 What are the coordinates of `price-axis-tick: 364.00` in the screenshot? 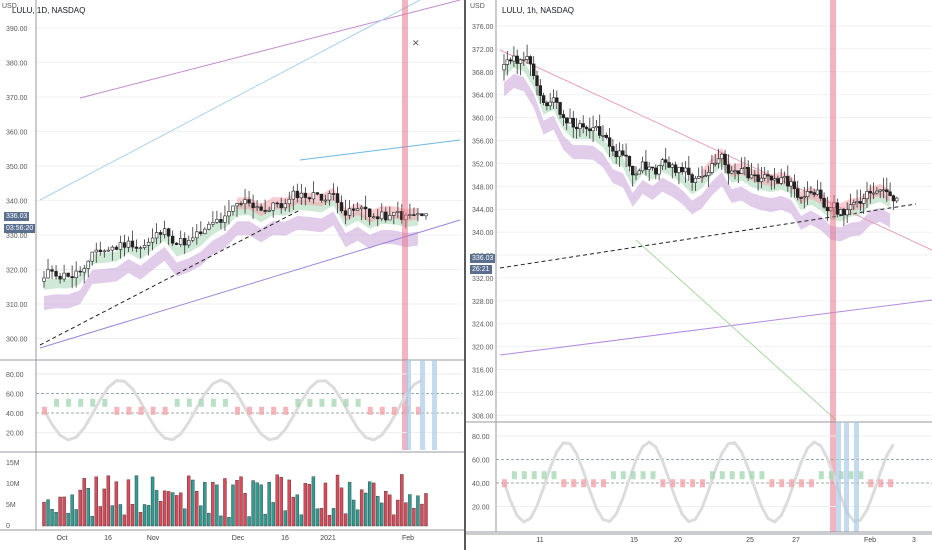 It's located at (483, 96).